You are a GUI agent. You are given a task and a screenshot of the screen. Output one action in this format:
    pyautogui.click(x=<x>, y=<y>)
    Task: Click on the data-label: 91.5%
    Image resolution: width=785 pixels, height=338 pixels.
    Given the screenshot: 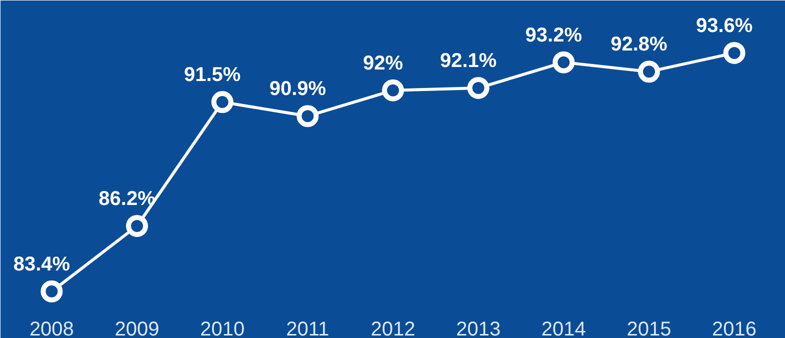 What is the action you would take?
    pyautogui.click(x=212, y=75)
    